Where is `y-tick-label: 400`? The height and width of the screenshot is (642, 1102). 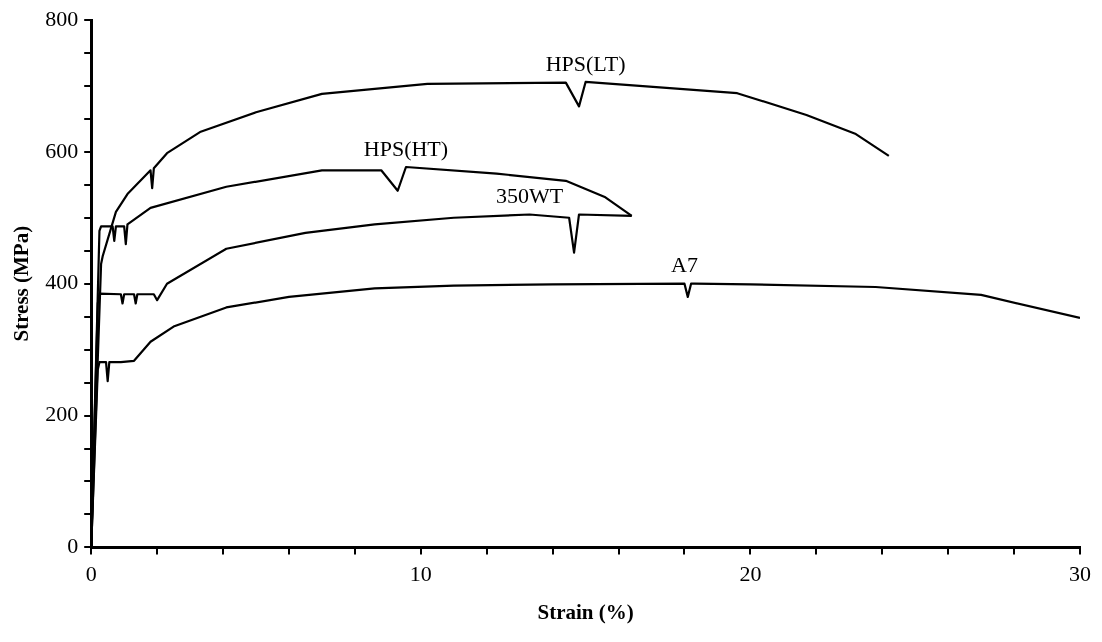
y-tick-label: 400 is located at coordinates (62, 282).